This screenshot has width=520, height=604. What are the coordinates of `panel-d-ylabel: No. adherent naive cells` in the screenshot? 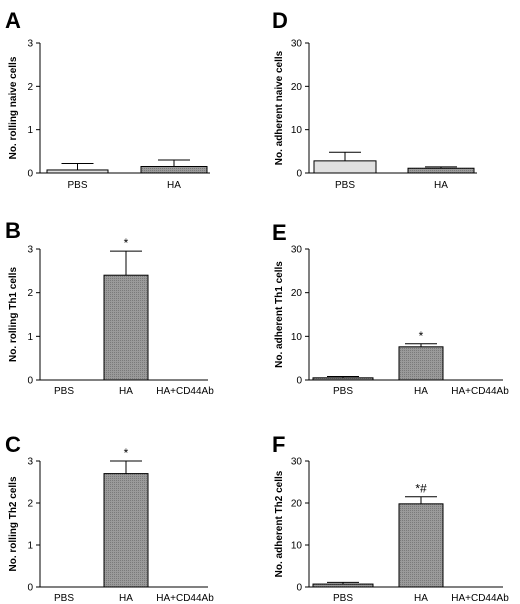 It's located at (279, 107).